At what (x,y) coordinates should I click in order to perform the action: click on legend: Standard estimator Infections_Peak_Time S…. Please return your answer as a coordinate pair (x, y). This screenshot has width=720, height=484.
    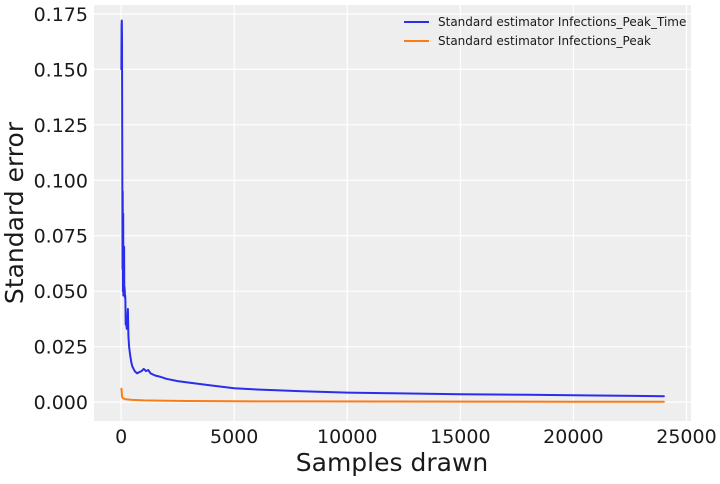
    Looking at the image, I should click on (545, 31).